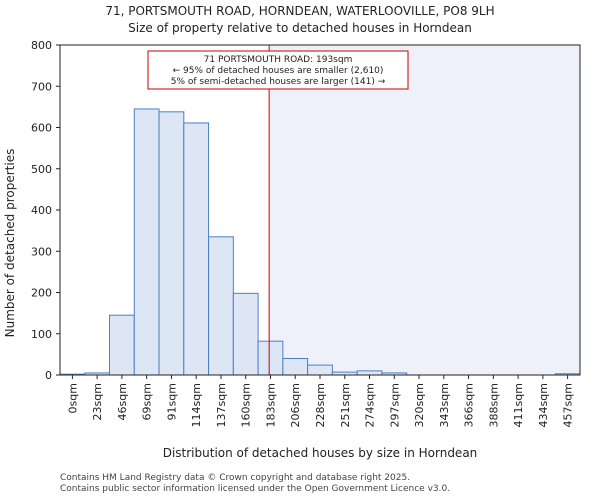  Describe the element at coordinates (518, 405) in the screenshot. I see `x-tick-label: 411sqm` at that location.